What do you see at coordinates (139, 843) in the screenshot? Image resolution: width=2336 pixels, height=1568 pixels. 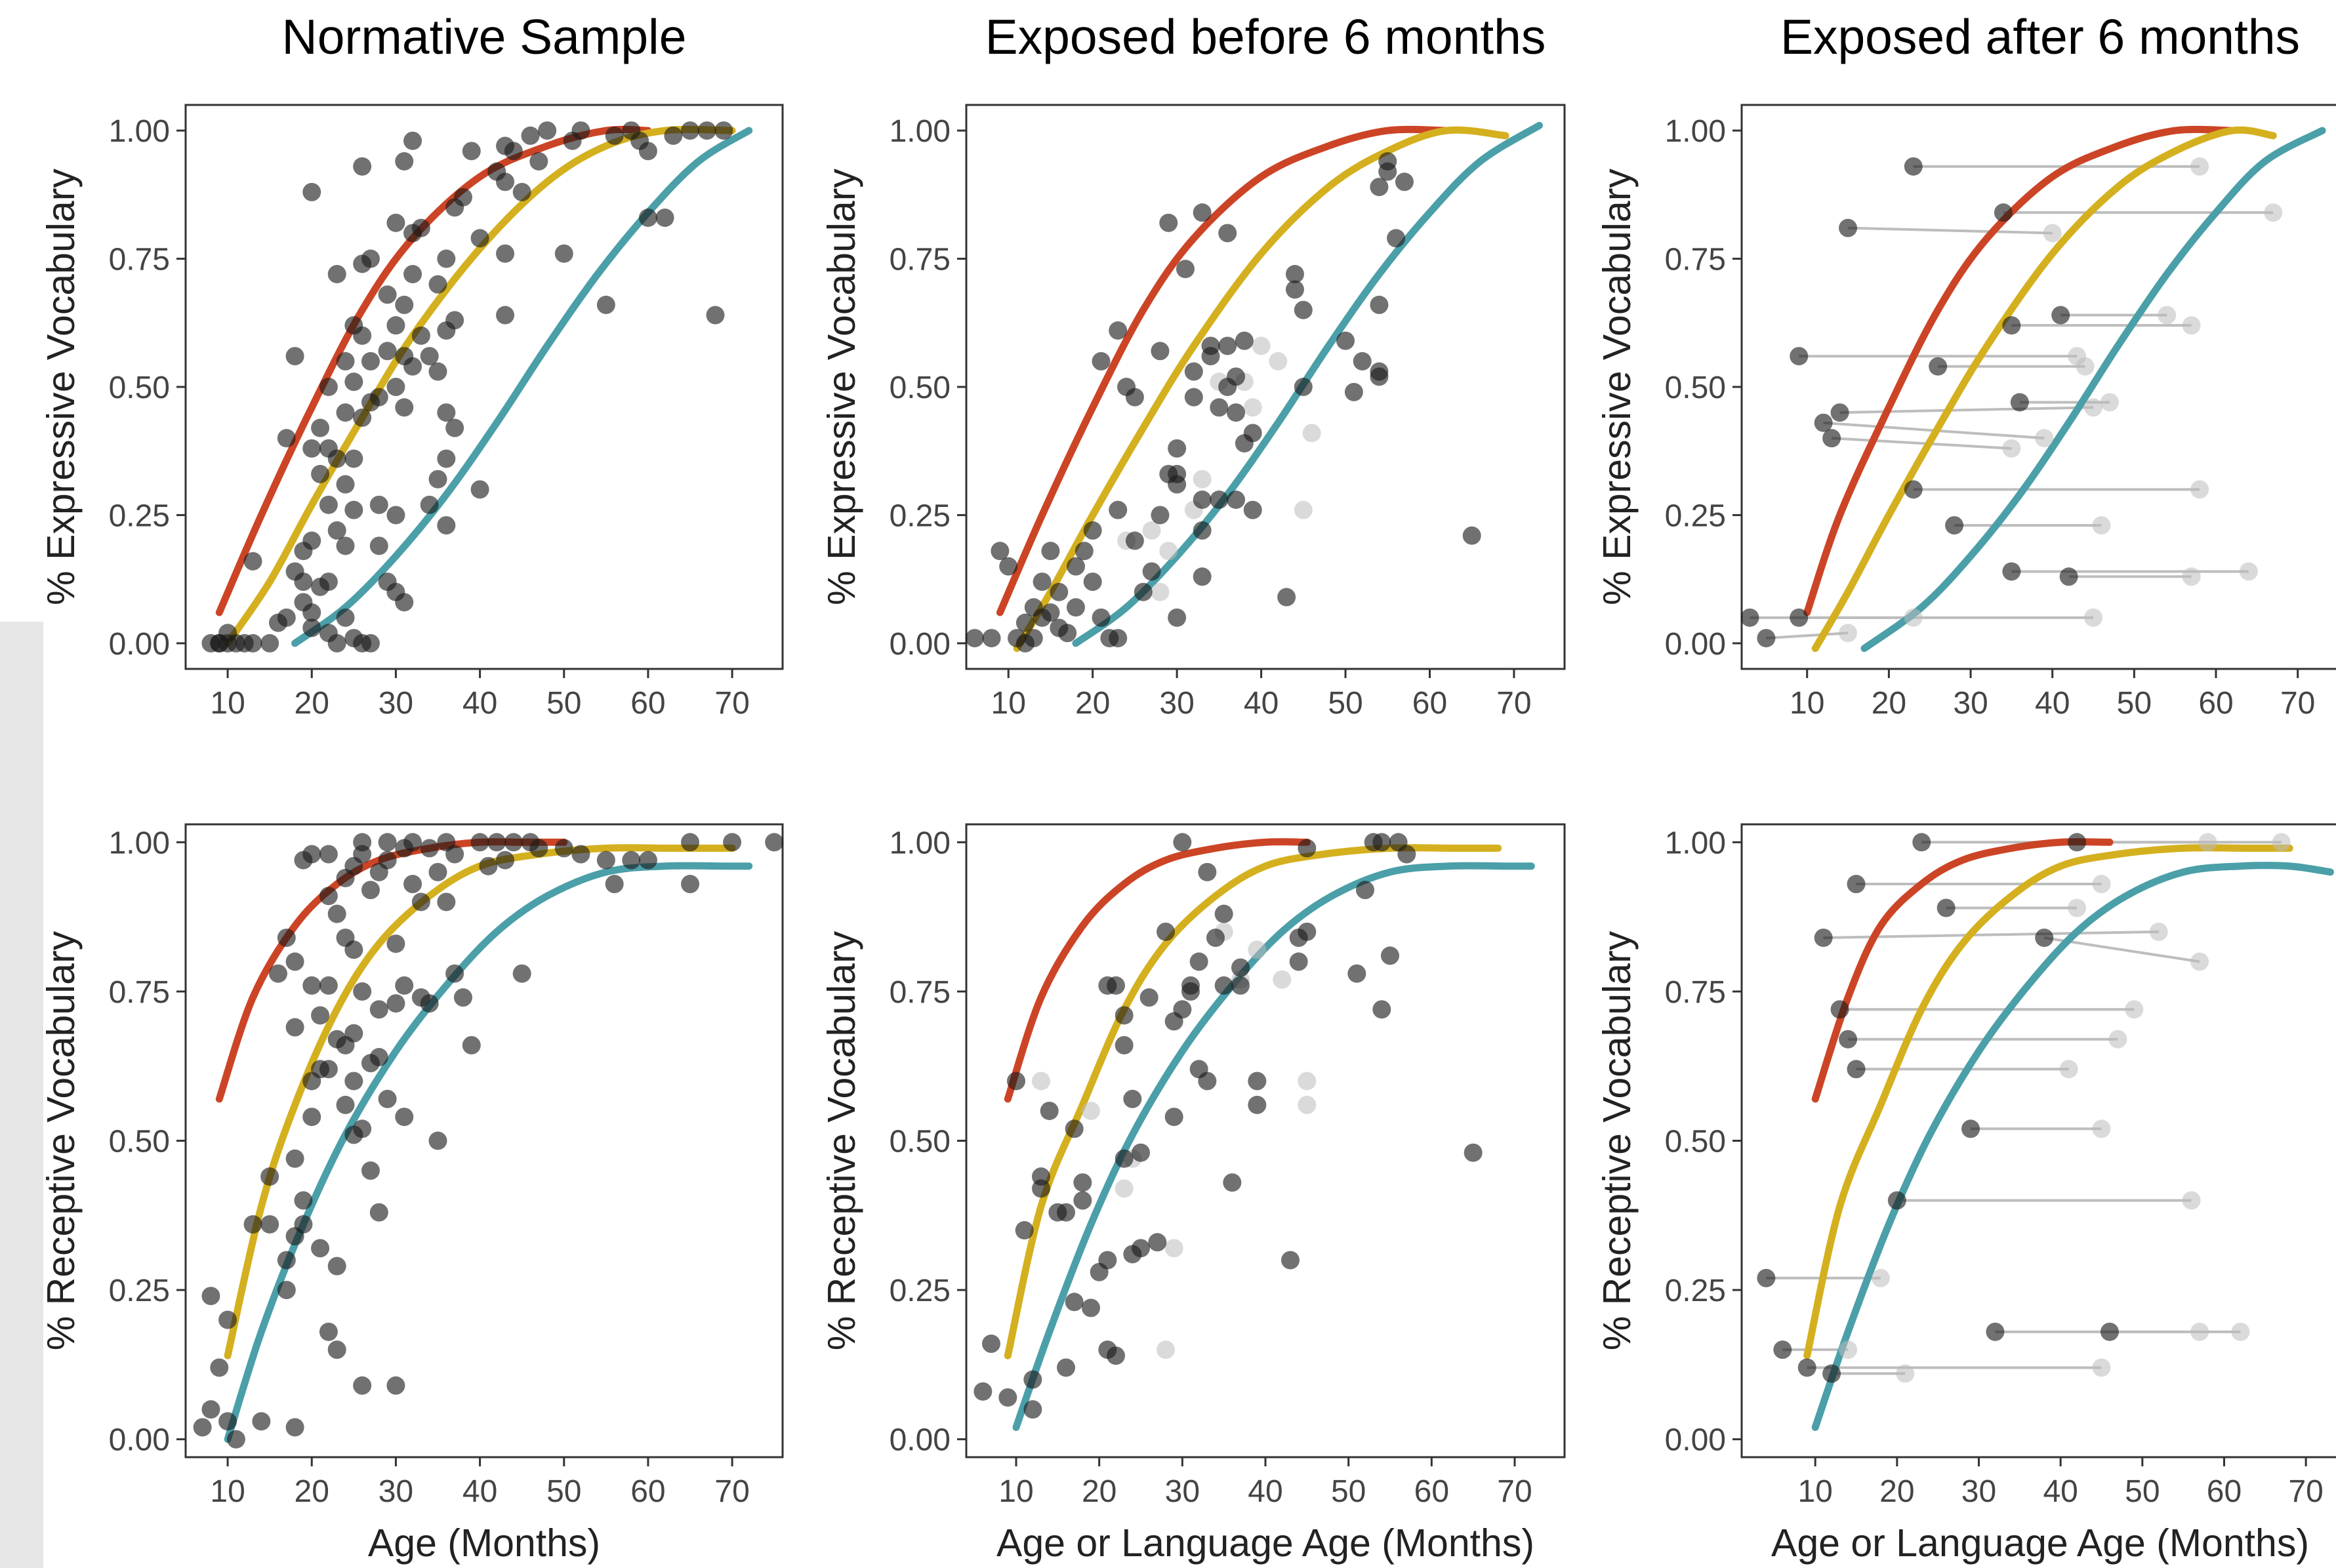 I see `y-tick-label: 1.00` at bounding box center [139, 843].